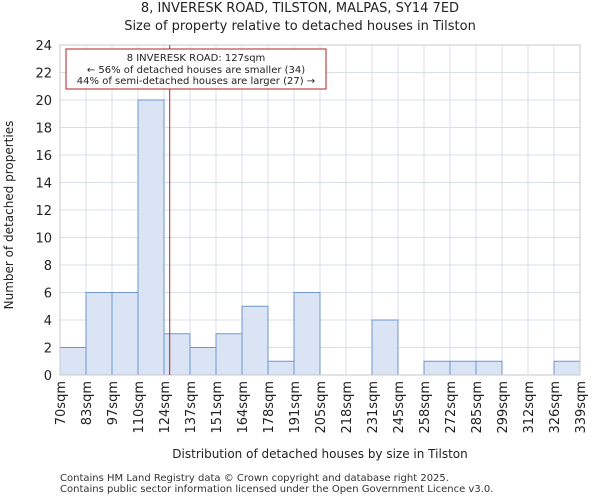 The height and width of the screenshot is (500, 600). Describe the element at coordinates (399, 407) in the screenshot. I see `x-tick-label: 245sqm` at that location.